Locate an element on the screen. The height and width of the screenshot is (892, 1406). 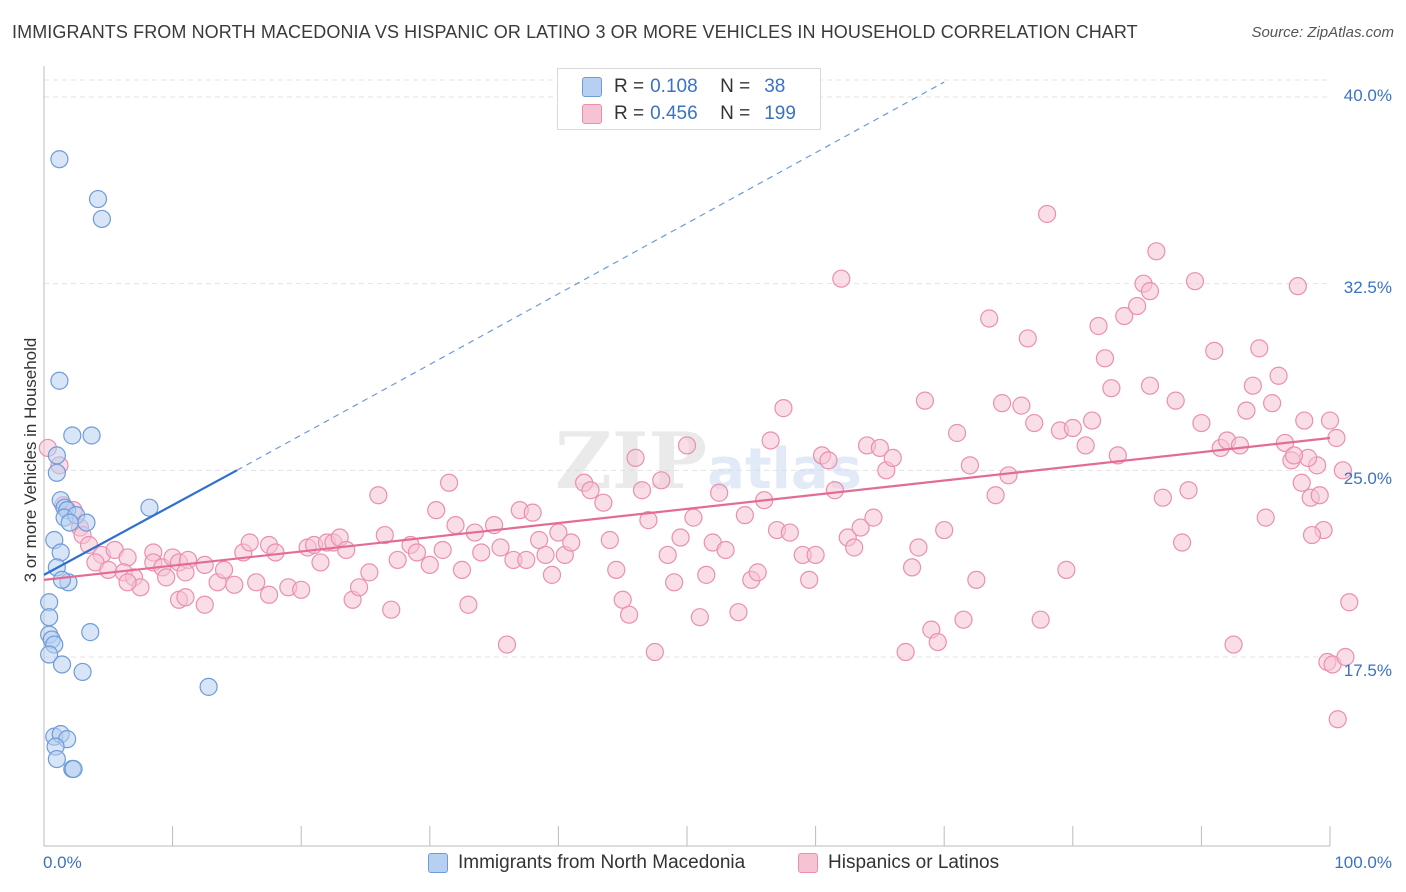
y-tick-label-25: 25.0% is located at coordinates (1367, 478).